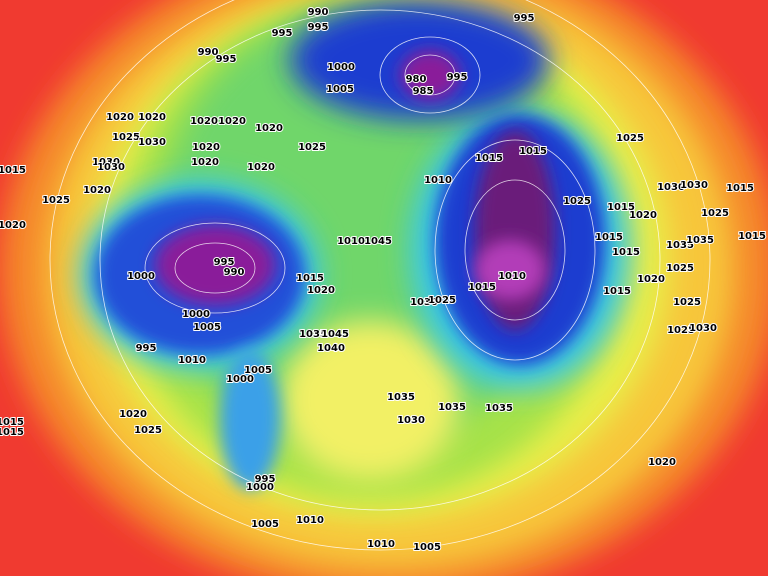 The height and width of the screenshot is (576, 768). What do you see at coordinates (416, 79) in the screenshot?
I see `pressure-label: 980` at bounding box center [416, 79].